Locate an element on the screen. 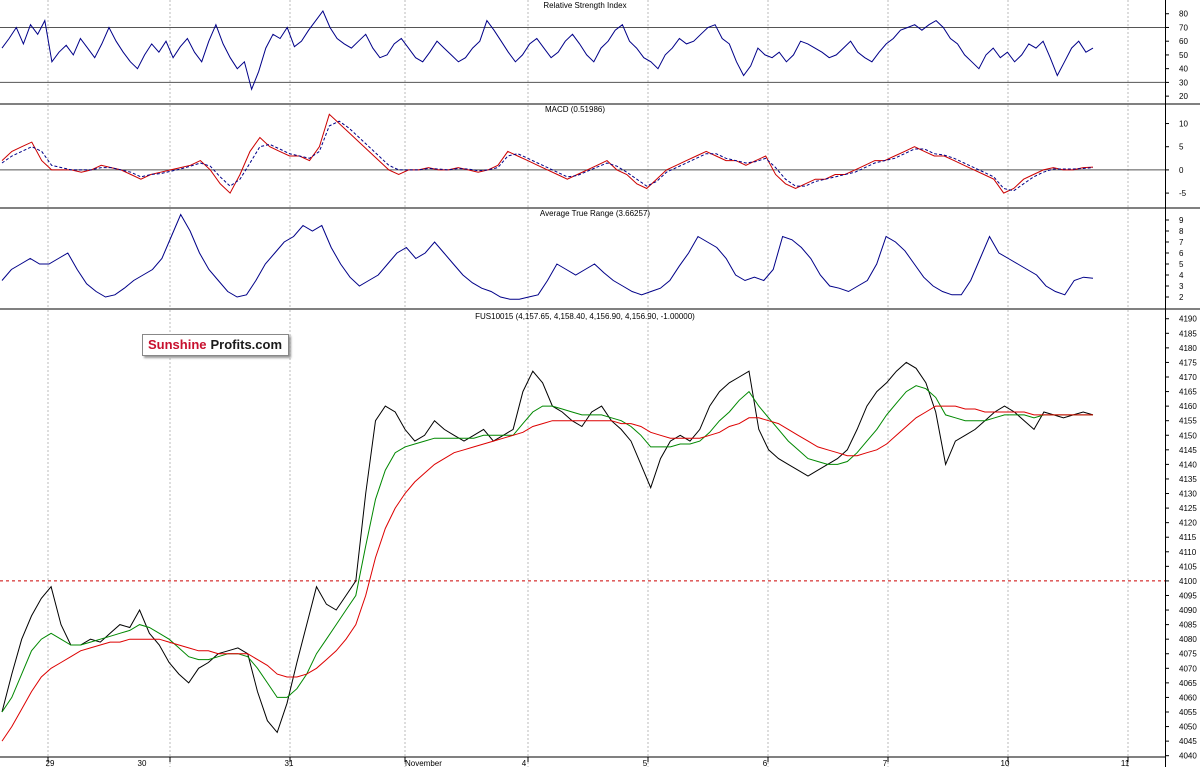  x-tick-label: 11 is located at coordinates (1125, 763).